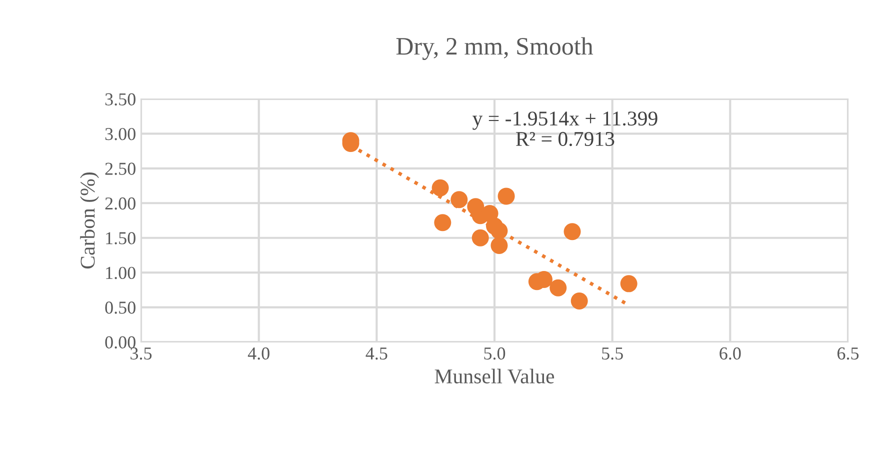  I want to click on x-axis-title: Munsell Value, so click(494, 376).